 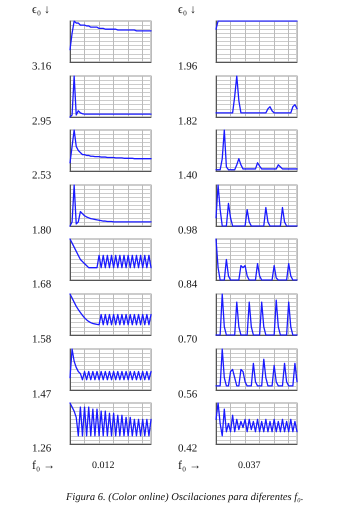 I want to click on y-axis-title: 1.26, so click(x=42, y=448).